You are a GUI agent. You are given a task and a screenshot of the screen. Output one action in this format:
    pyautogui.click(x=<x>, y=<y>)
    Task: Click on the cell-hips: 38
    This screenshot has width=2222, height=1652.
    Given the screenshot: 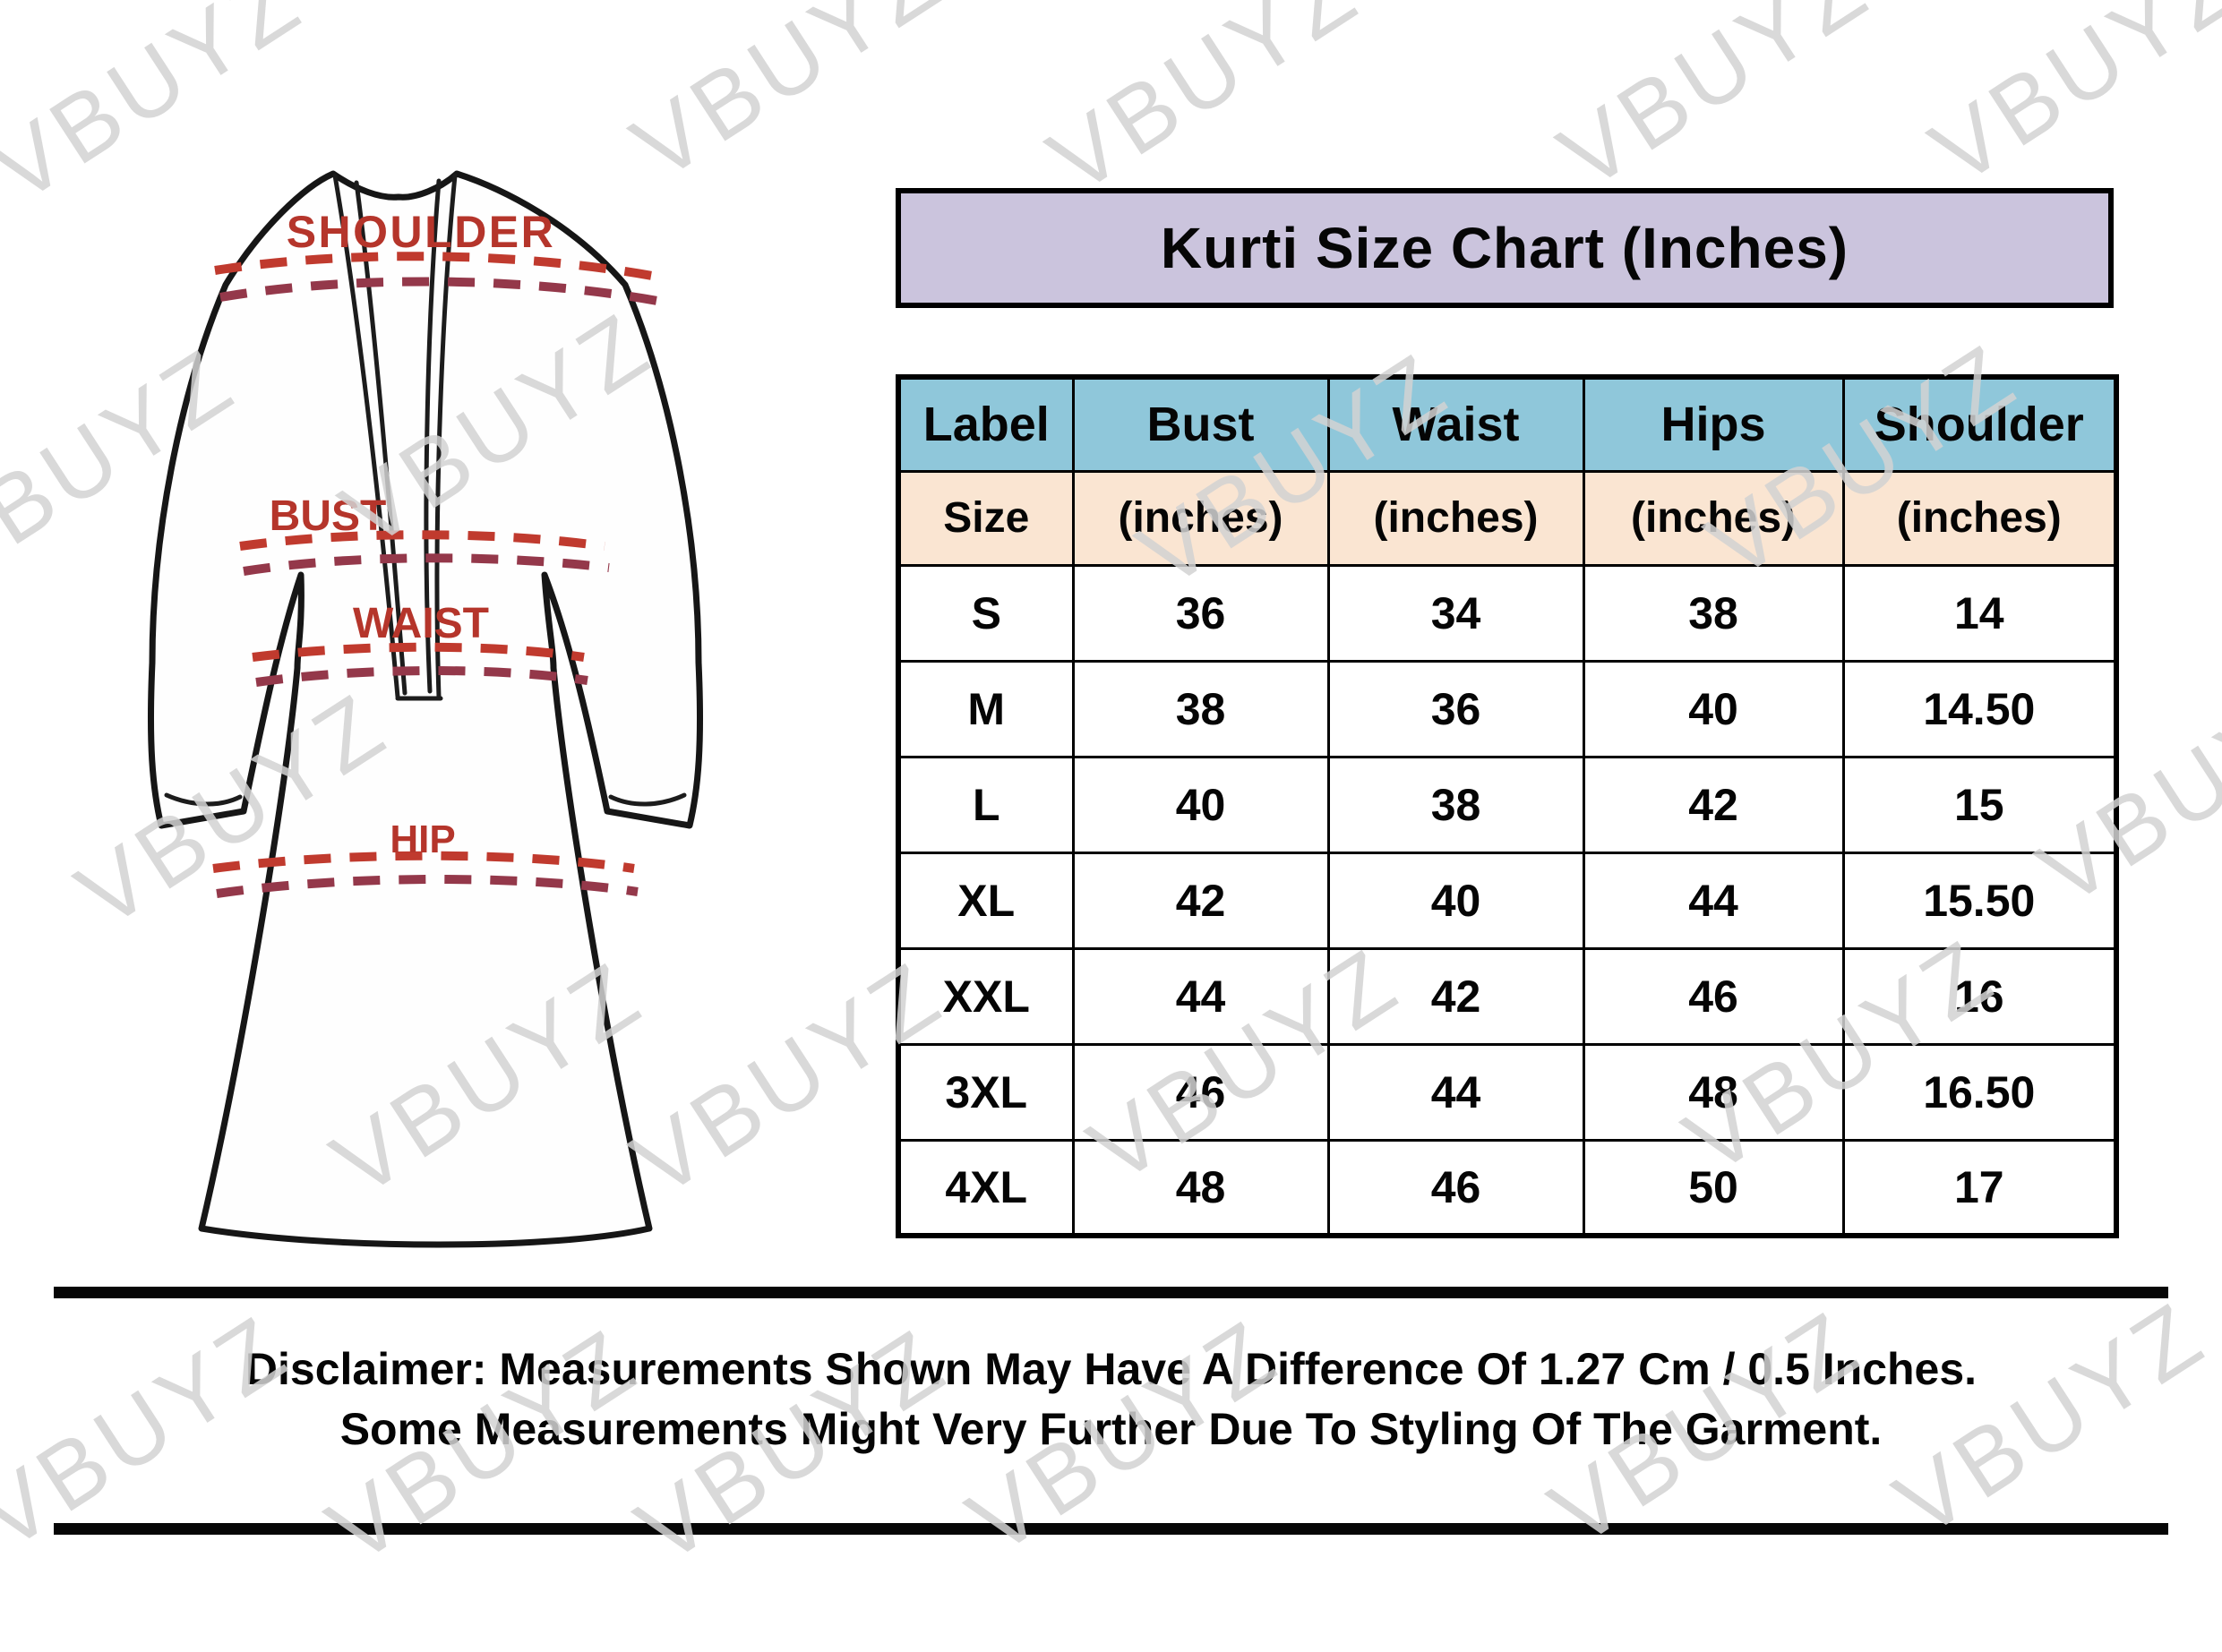 What is the action you would take?
    pyautogui.click(x=1713, y=613)
    